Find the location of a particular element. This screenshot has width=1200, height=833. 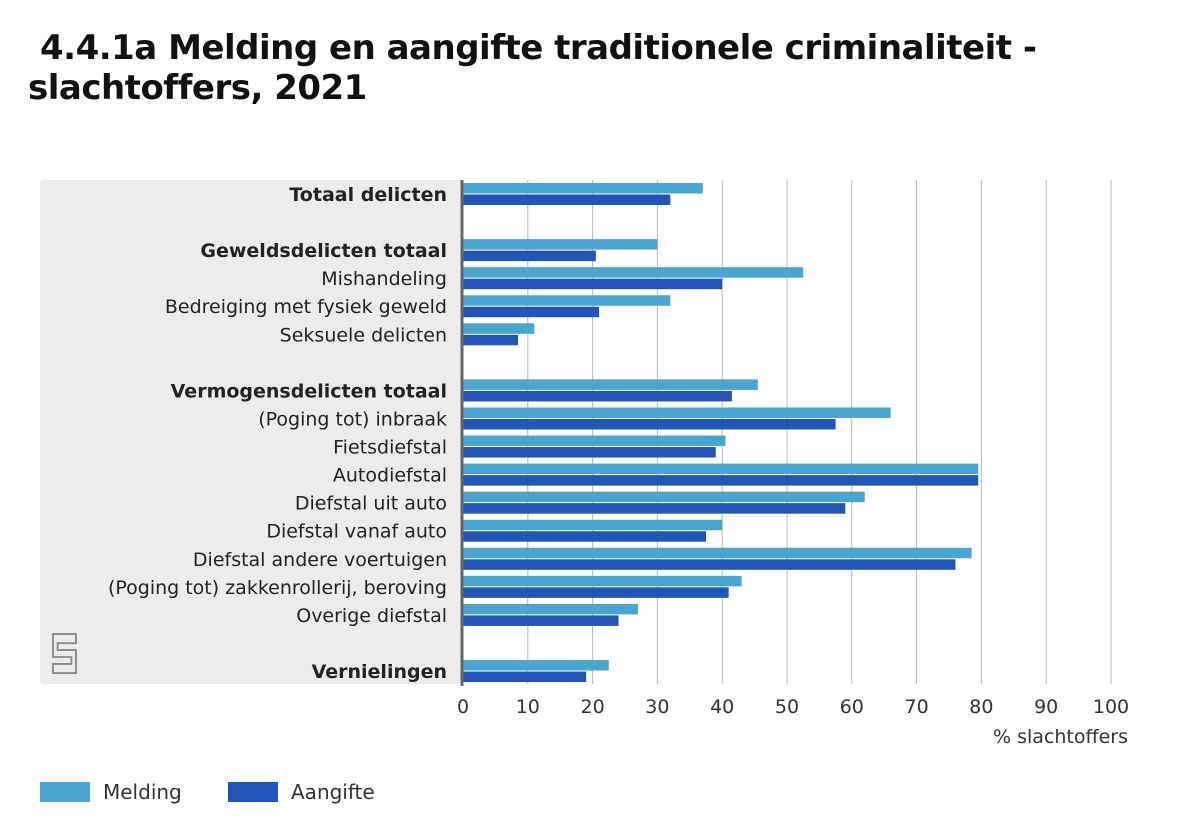

bar-melding-diefstal-uit-auto is located at coordinates (664, 497).